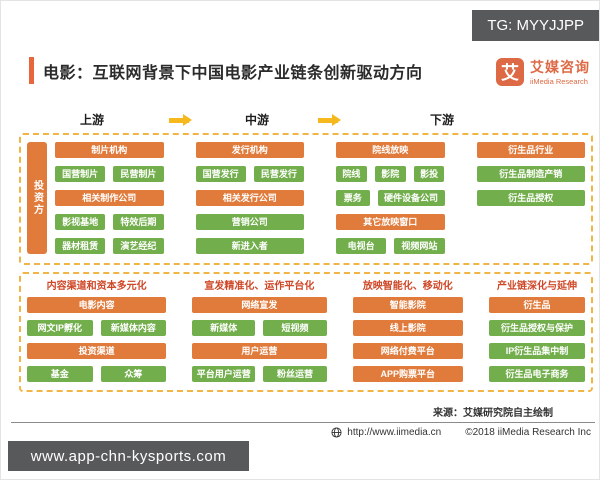  What do you see at coordinates (109, 174) in the screenshot?
I see `chain-row: 国营制片 民营制片` at bounding box center [109, 174].